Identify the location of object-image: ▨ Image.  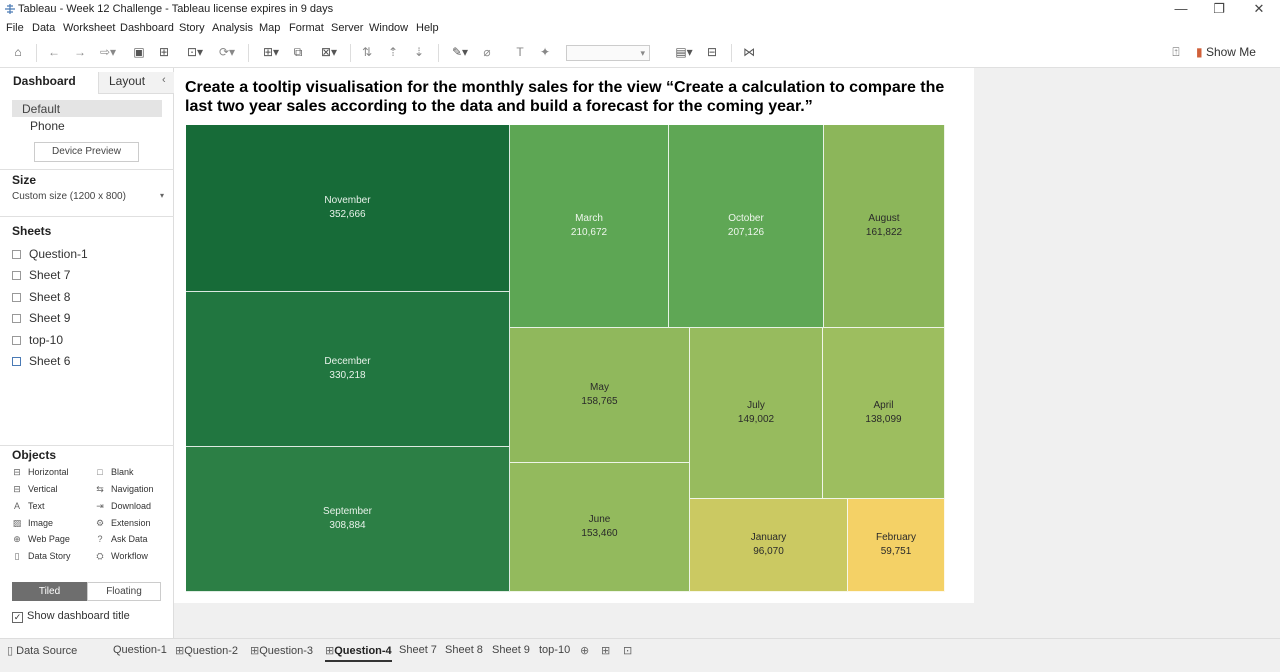
(32, 523).